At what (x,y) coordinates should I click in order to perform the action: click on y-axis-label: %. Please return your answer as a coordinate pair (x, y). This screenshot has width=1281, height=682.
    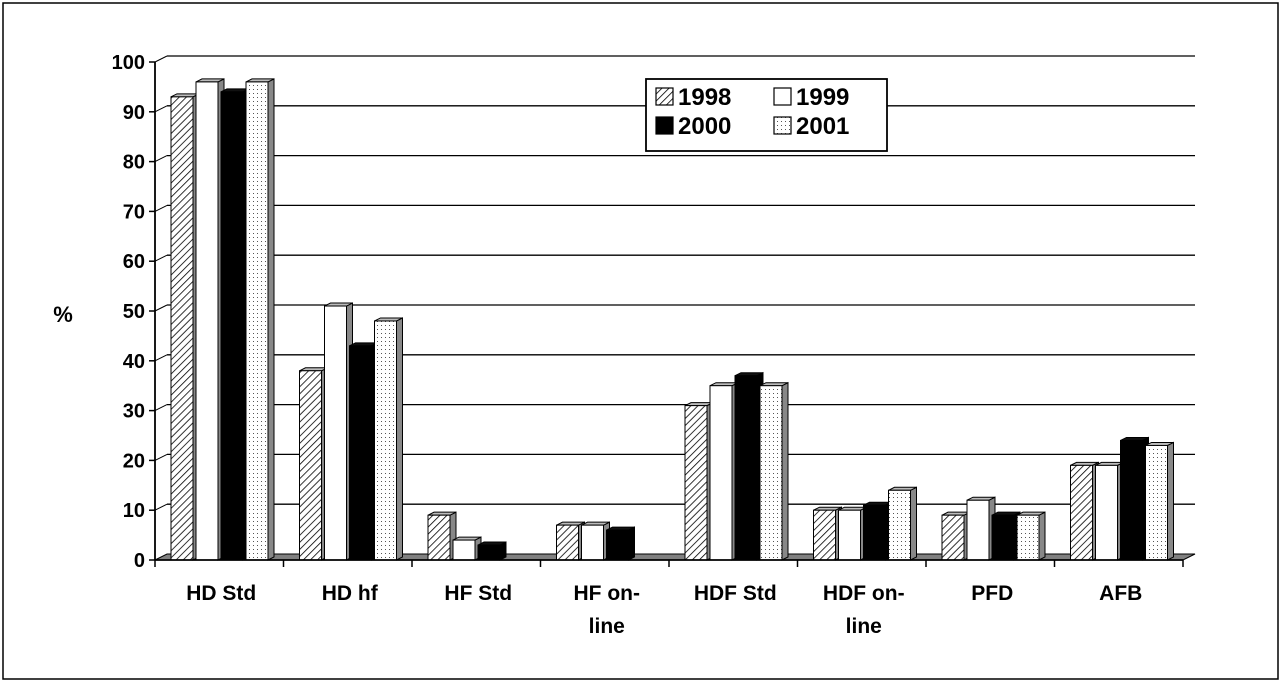
    Looking at the image, I should click on (63, 314).